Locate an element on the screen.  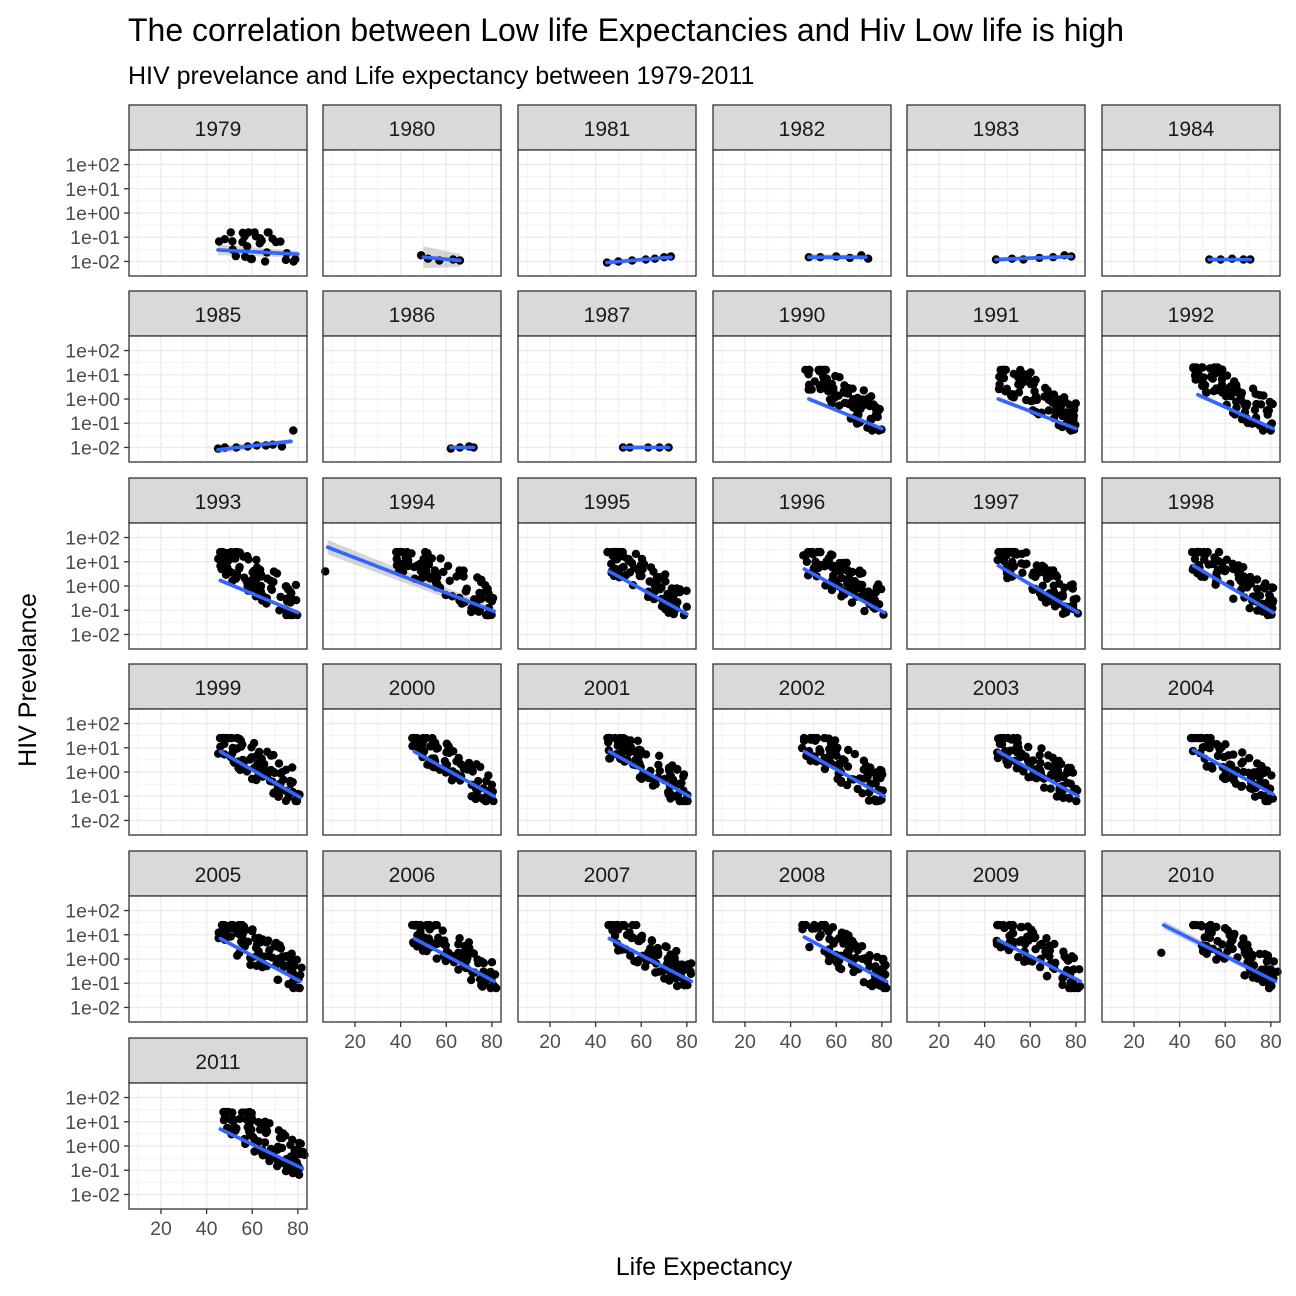
y-tick-label: 1e+02 is located at coordinates (92, 725).